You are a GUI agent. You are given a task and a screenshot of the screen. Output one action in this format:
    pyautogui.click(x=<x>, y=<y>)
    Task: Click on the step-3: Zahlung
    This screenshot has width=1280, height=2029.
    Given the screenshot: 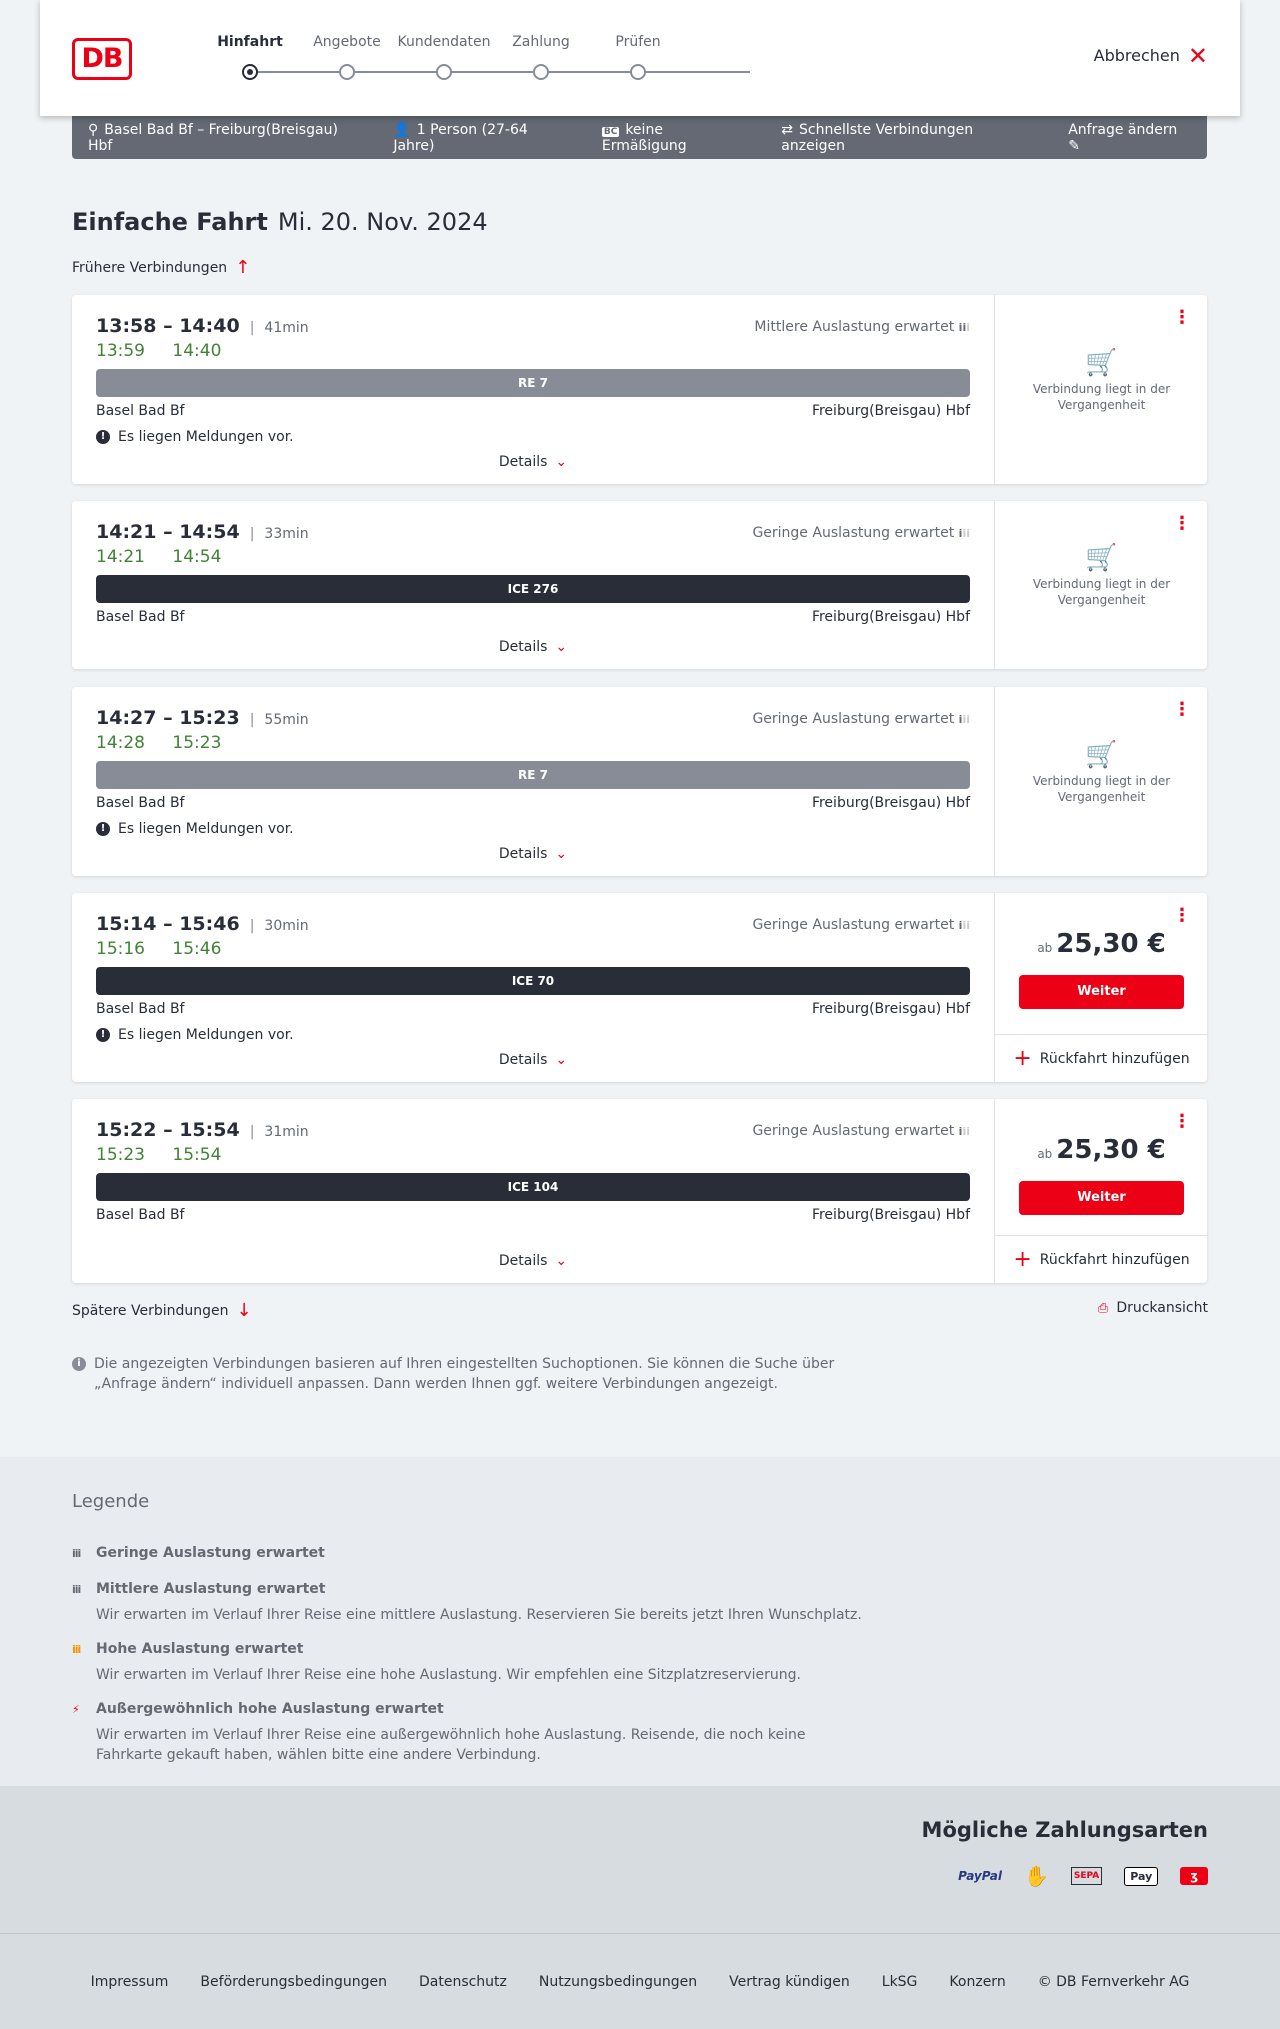 What is the action you would take?
    pyautogui.click(x=541, y=42)
    